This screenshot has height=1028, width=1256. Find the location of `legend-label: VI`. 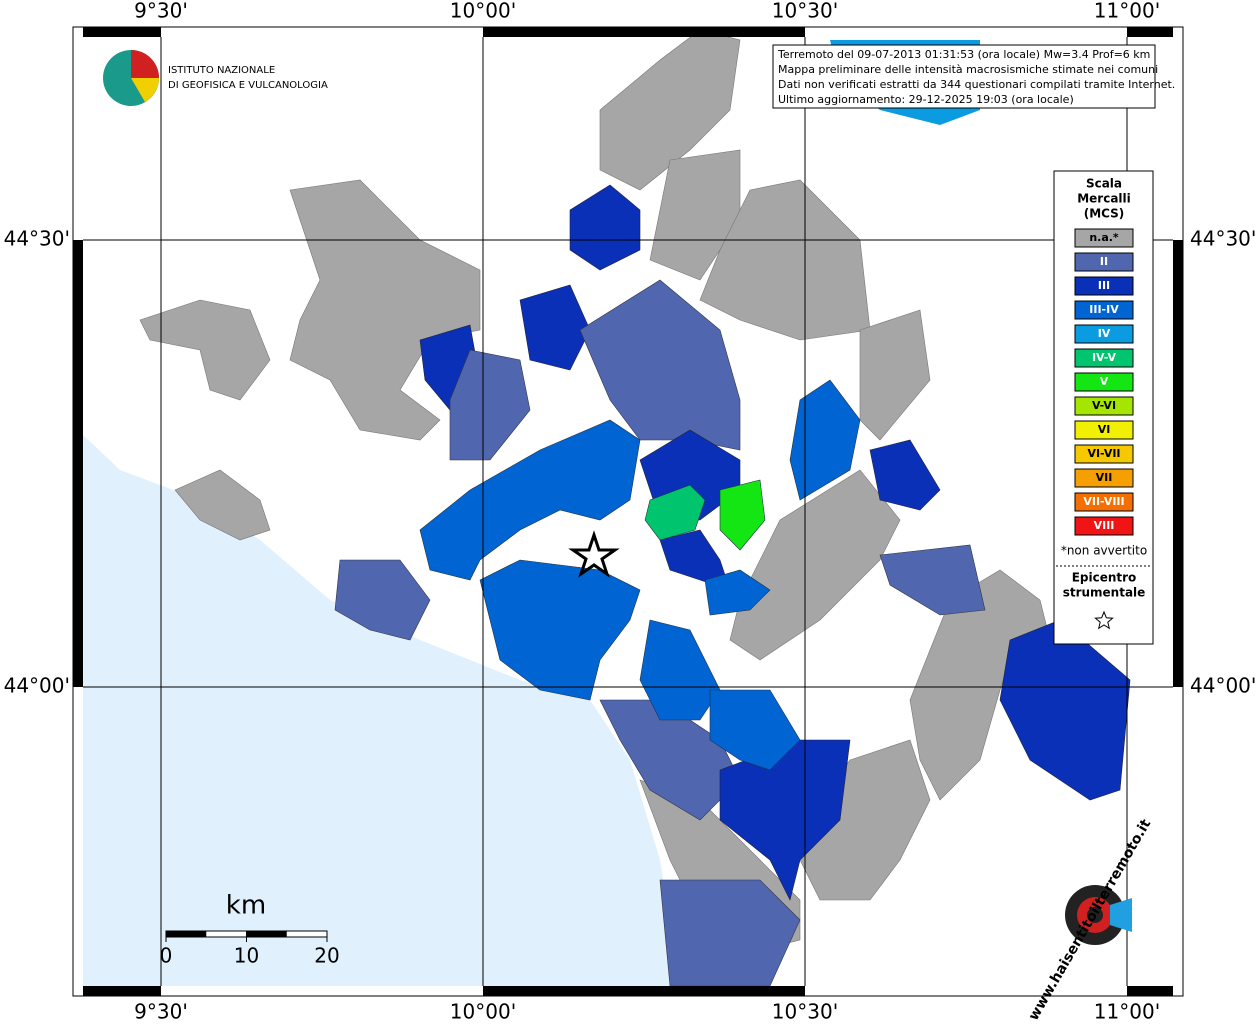

legend-label: VI is located at coordinates (1104, 429).